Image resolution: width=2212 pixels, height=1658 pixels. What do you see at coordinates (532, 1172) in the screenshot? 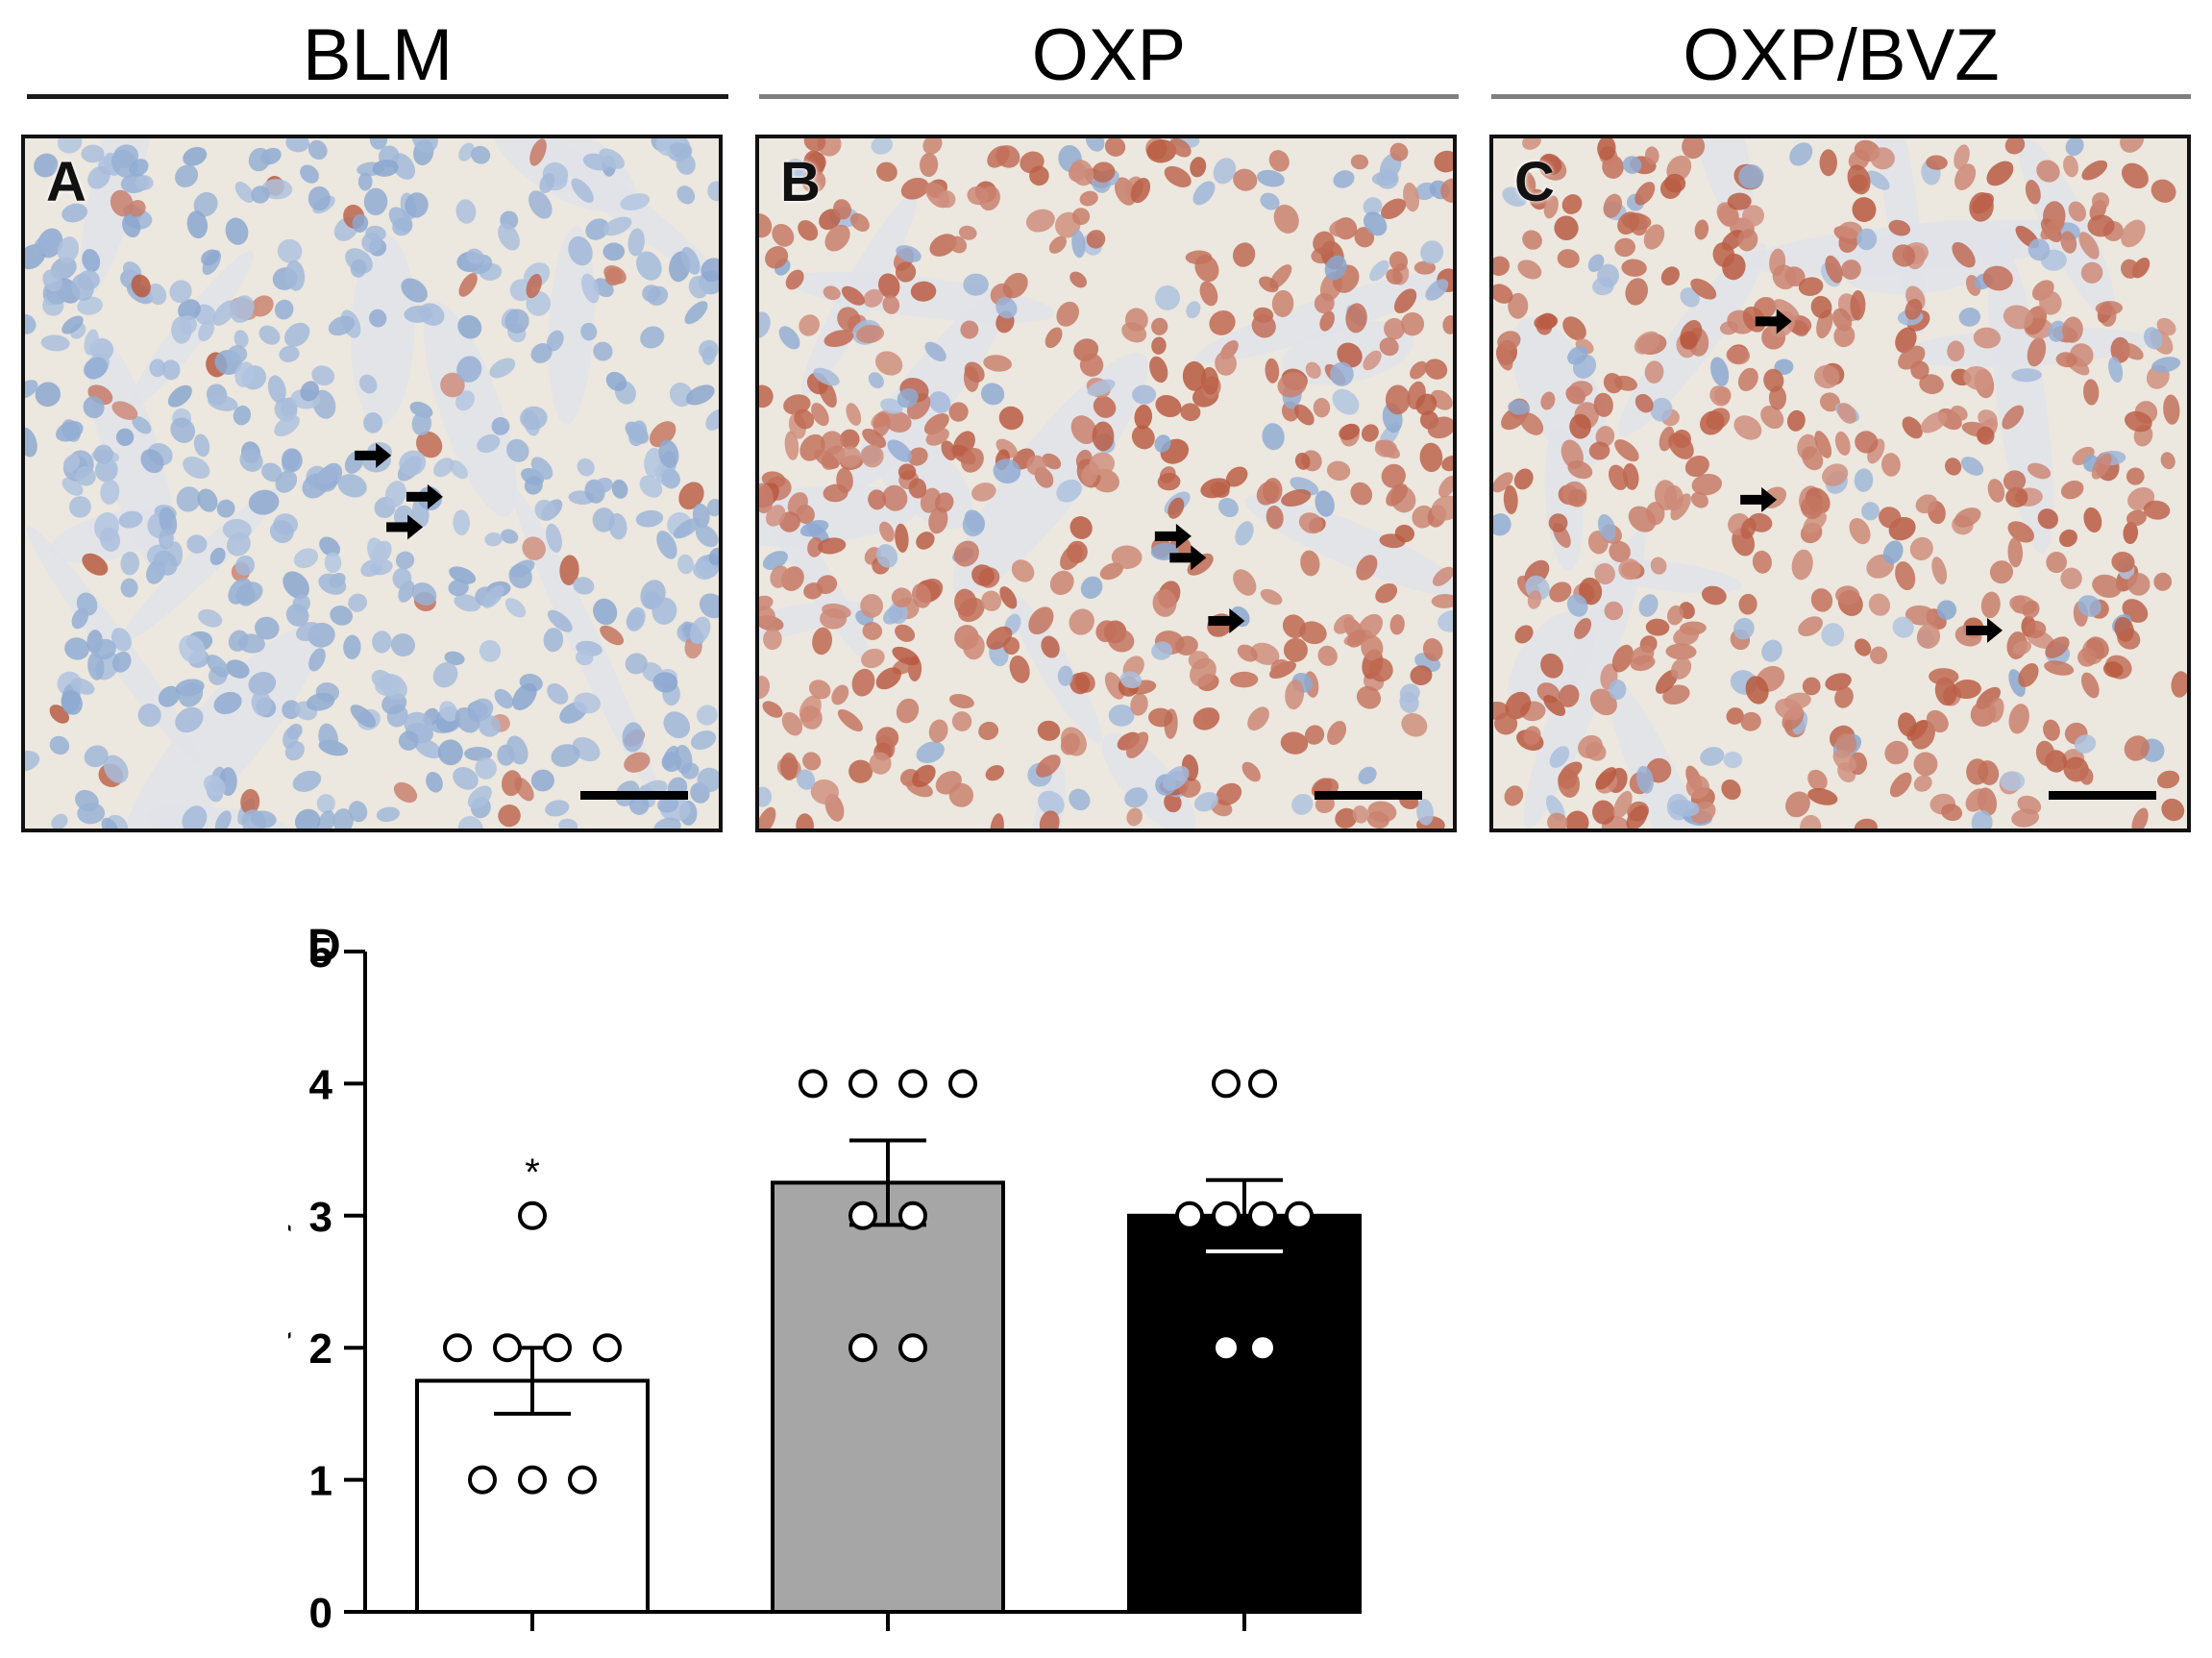
I see `significance-marker: *` at bounding box center [532, 1172].